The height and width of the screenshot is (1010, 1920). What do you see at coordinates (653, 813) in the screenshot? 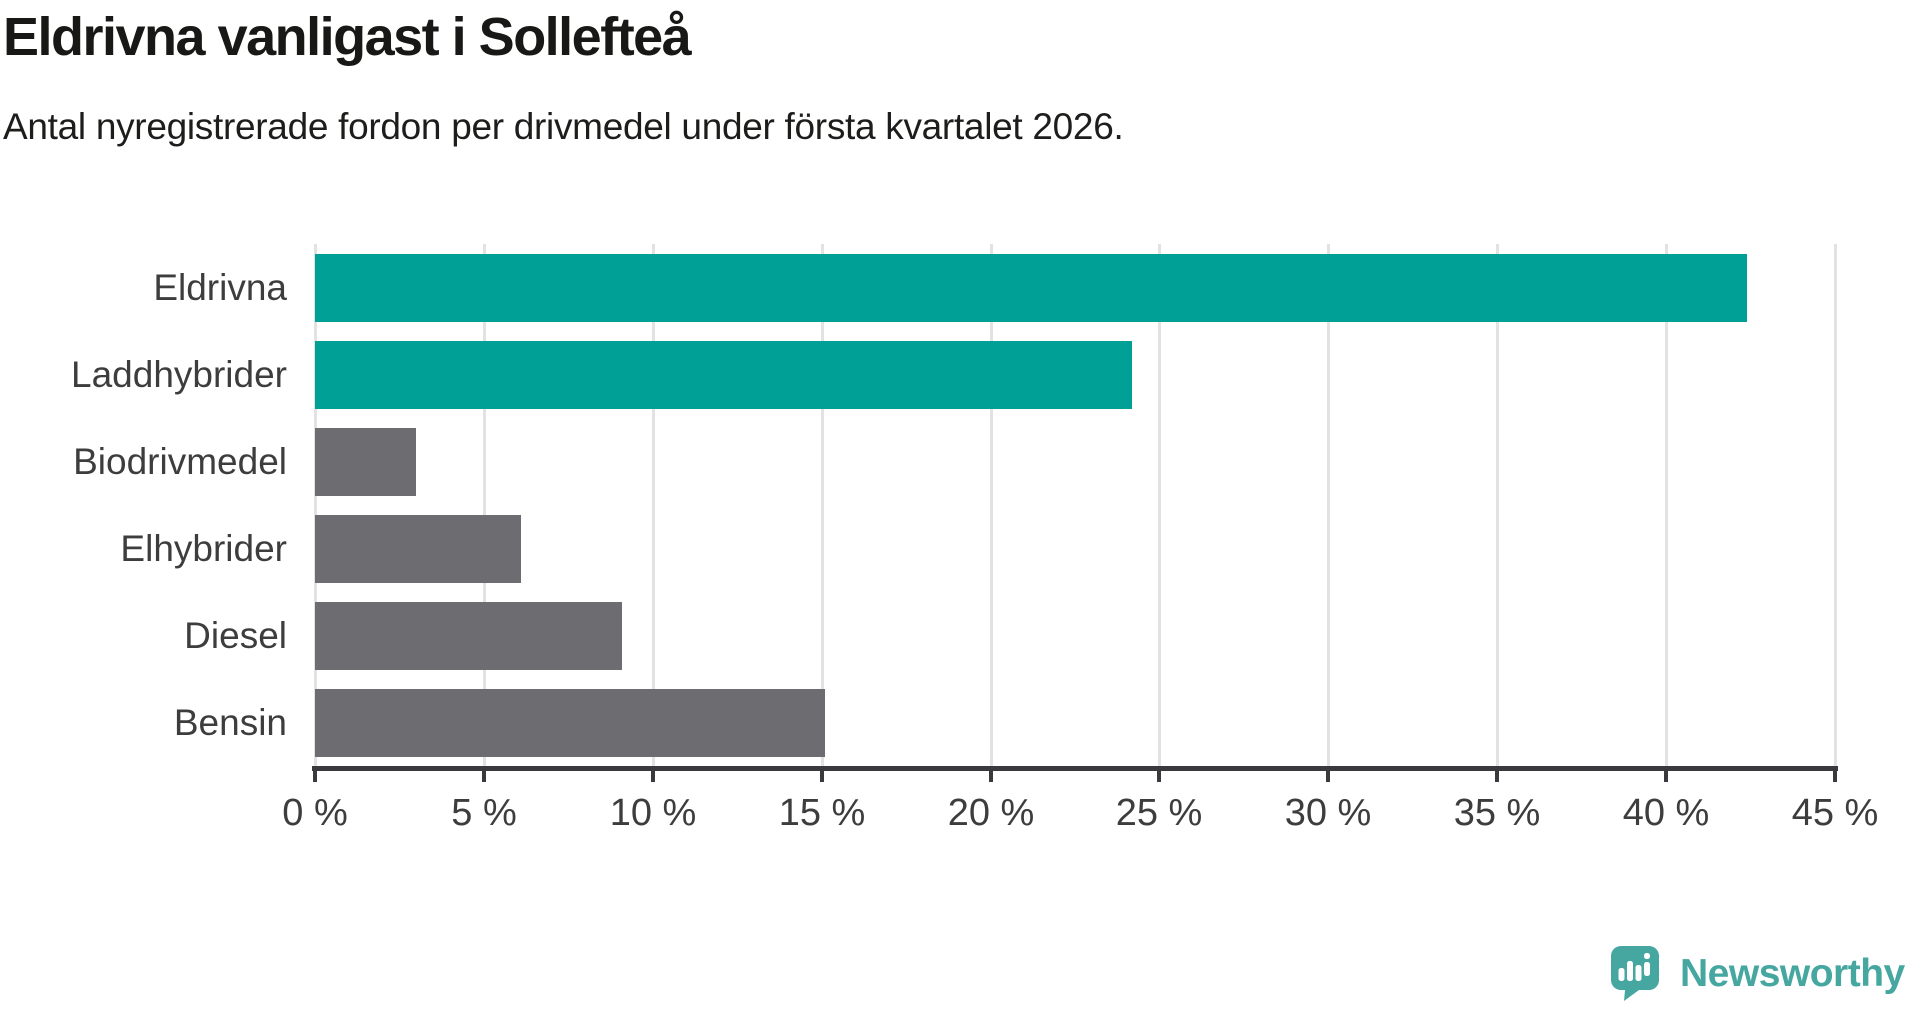
I see `x-tick-label-10: 10 %` at bounding box center [653, 813].